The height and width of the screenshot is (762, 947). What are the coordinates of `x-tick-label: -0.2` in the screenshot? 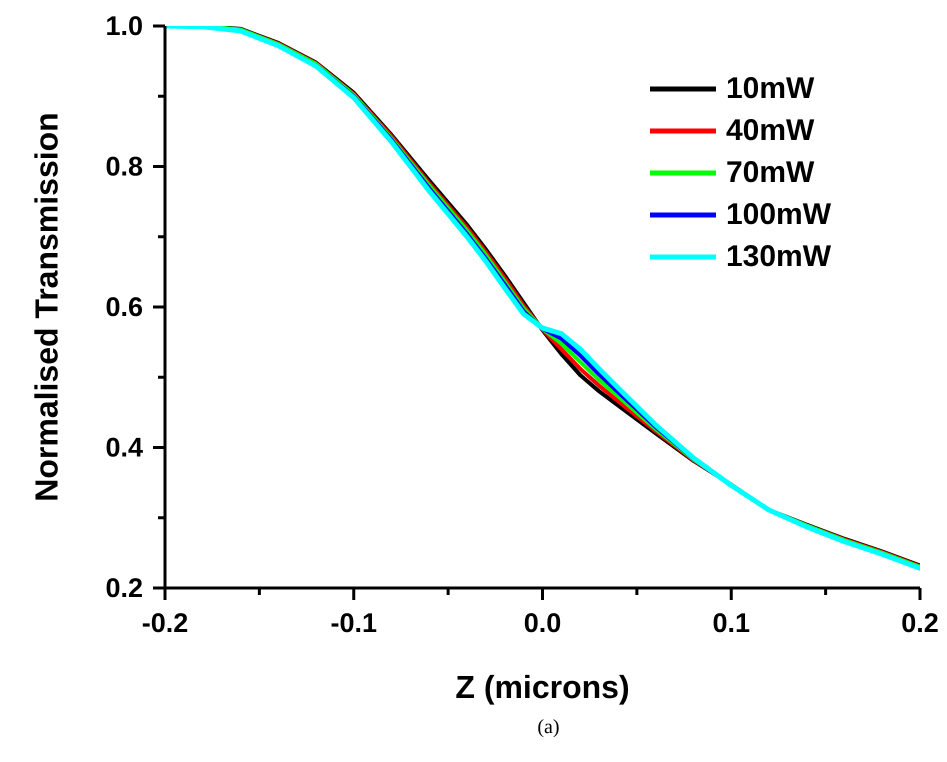 It's located at (165, 623).